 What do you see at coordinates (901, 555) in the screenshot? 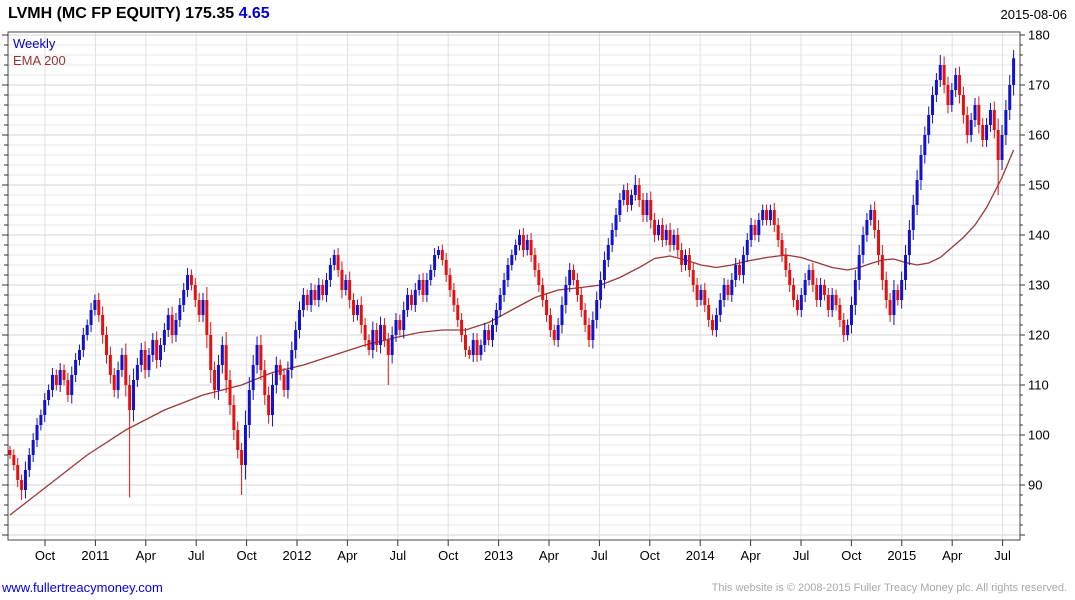
I see `svg-text: 2015` at bounding box center [901, 555].